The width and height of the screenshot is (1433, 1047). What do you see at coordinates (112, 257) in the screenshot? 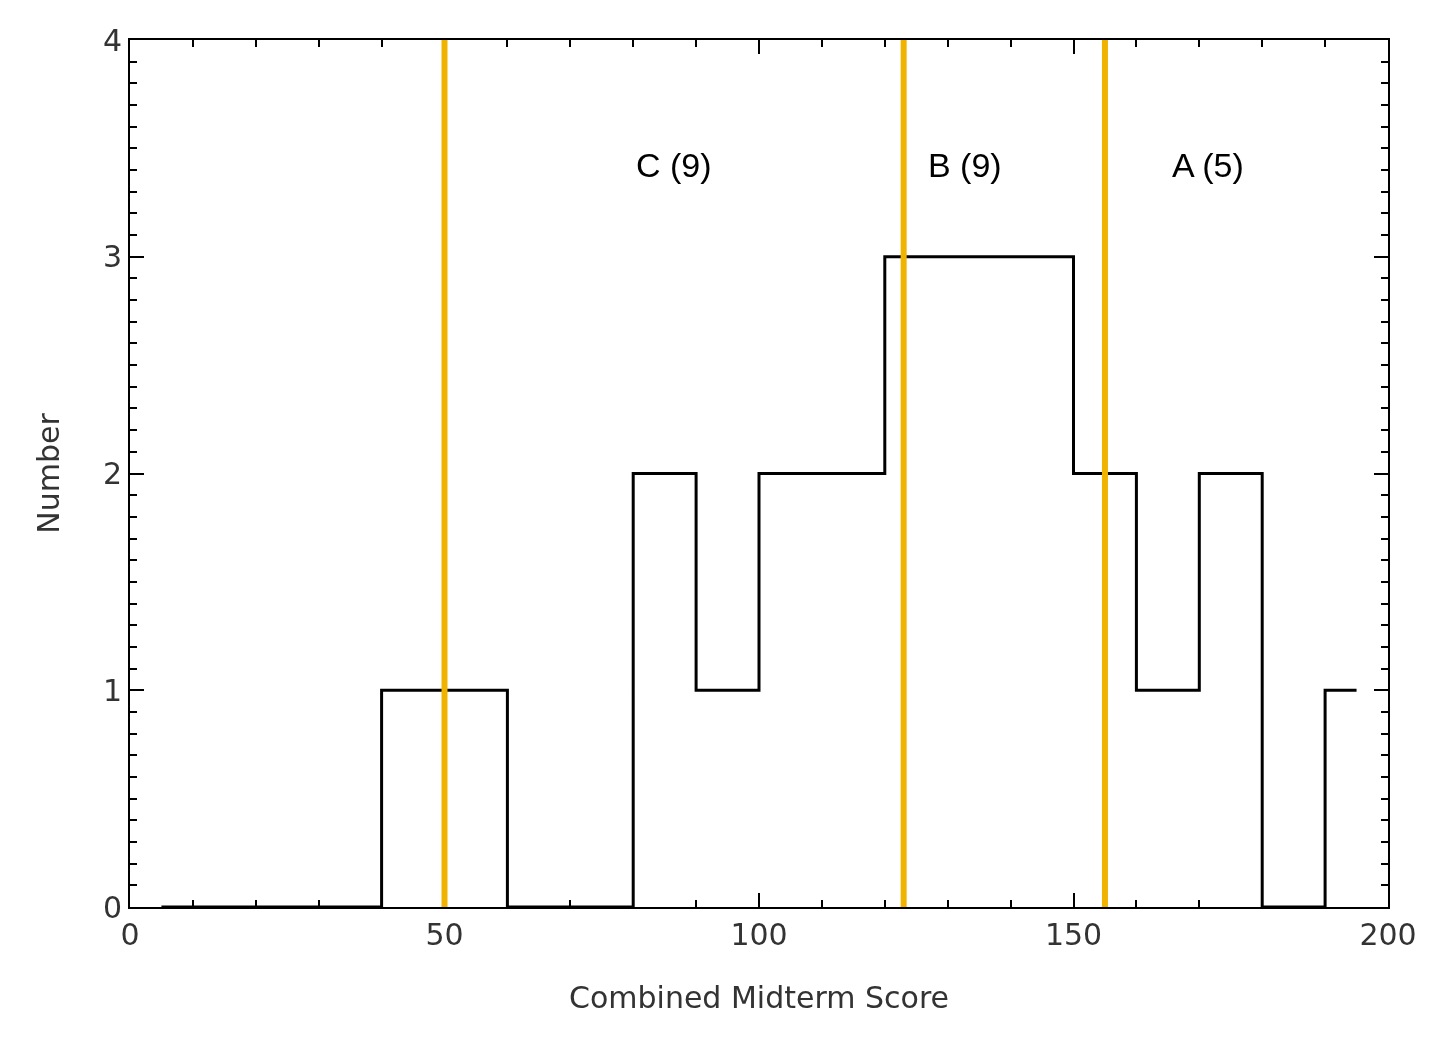
I see `y-tick-label: 3` at bounding box center [112, 257].